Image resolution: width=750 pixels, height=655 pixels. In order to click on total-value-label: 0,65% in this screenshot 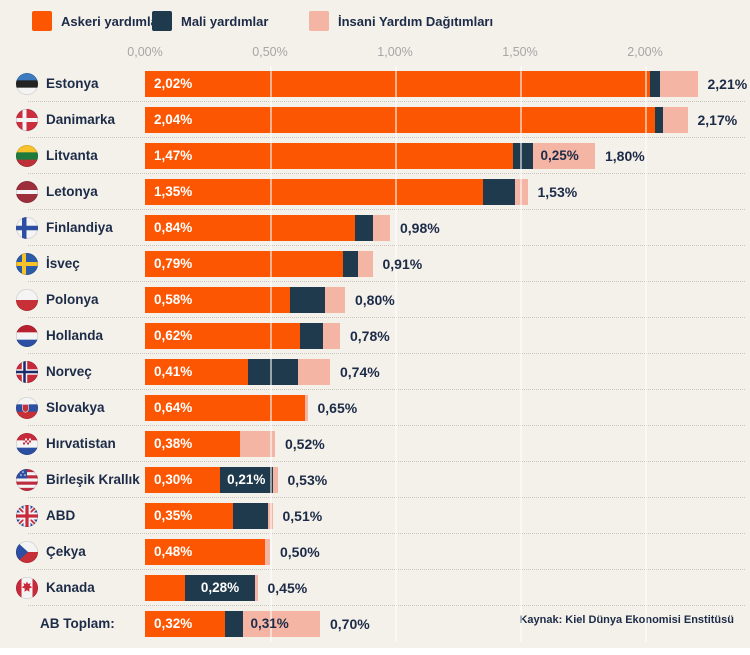, I will do `click(337, 408)`.